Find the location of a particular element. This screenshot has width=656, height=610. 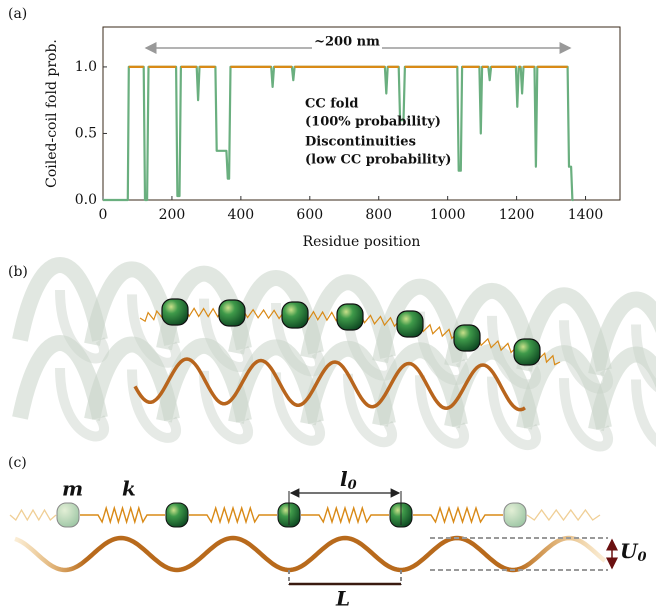

symbol-l0: l0 is located at coordinates (348, 480).